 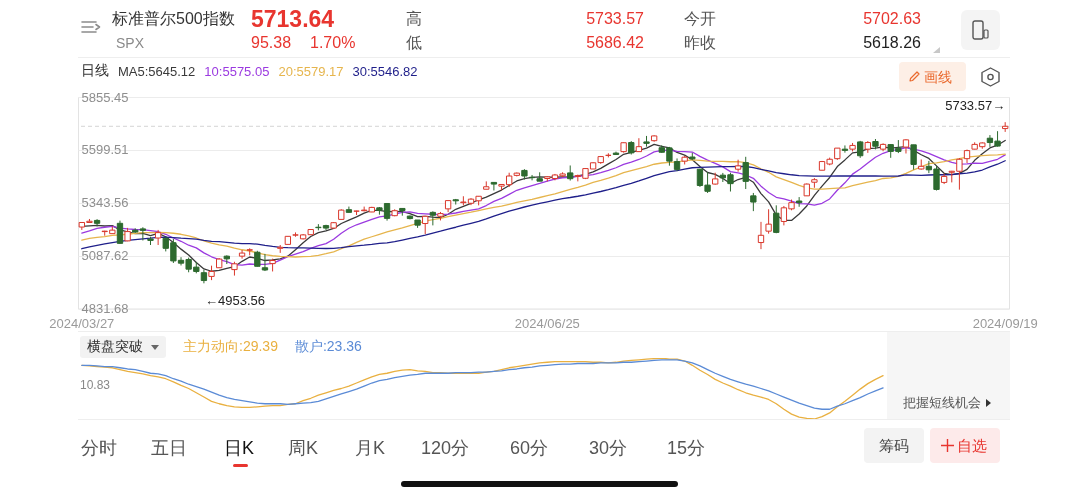 I want to click on text: 自选, so click(x=972, y=445).